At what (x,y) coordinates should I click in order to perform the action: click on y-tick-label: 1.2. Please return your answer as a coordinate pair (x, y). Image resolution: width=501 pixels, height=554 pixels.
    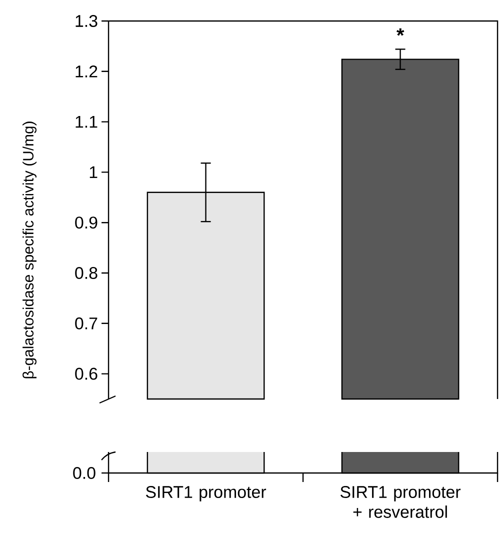
    Looking at the image, I should click on (87, 71).